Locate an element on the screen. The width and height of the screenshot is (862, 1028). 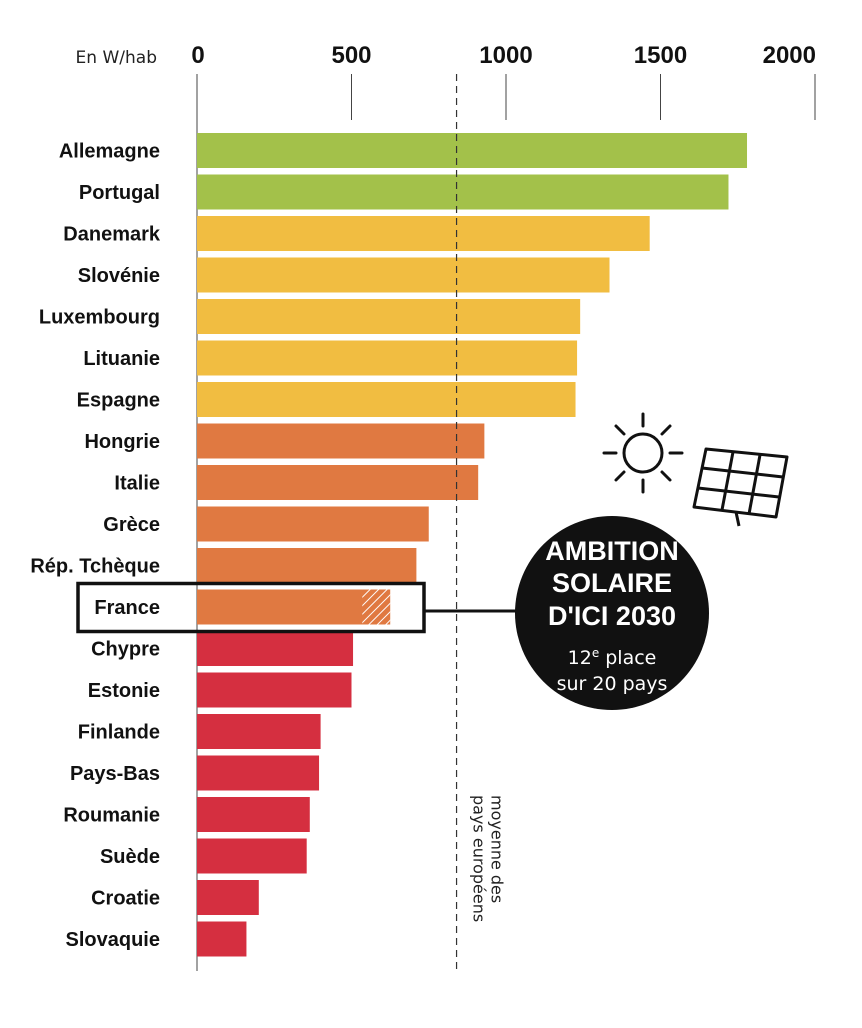
category-label: France is located at coordinates (127, 608).